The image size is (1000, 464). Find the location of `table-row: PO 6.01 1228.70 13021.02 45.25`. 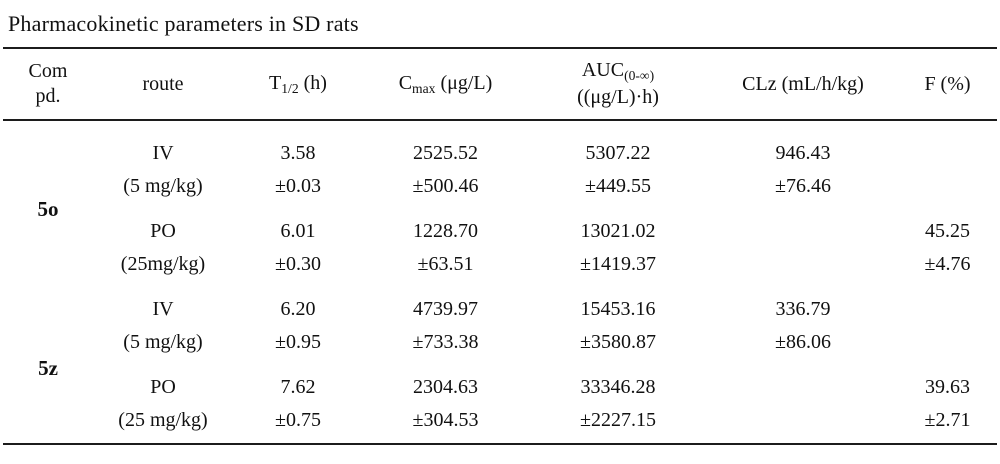

table-row: PO 6.01 1228.70 13021.02 45.25 is located at coordinates (500, 225).